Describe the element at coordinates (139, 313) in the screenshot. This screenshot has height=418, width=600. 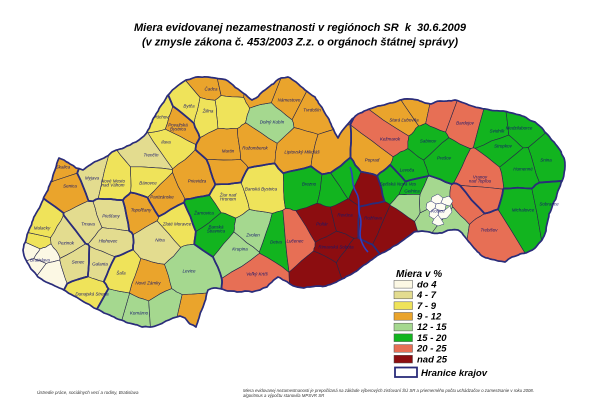
I see `svg-text: Komárno` at that location.